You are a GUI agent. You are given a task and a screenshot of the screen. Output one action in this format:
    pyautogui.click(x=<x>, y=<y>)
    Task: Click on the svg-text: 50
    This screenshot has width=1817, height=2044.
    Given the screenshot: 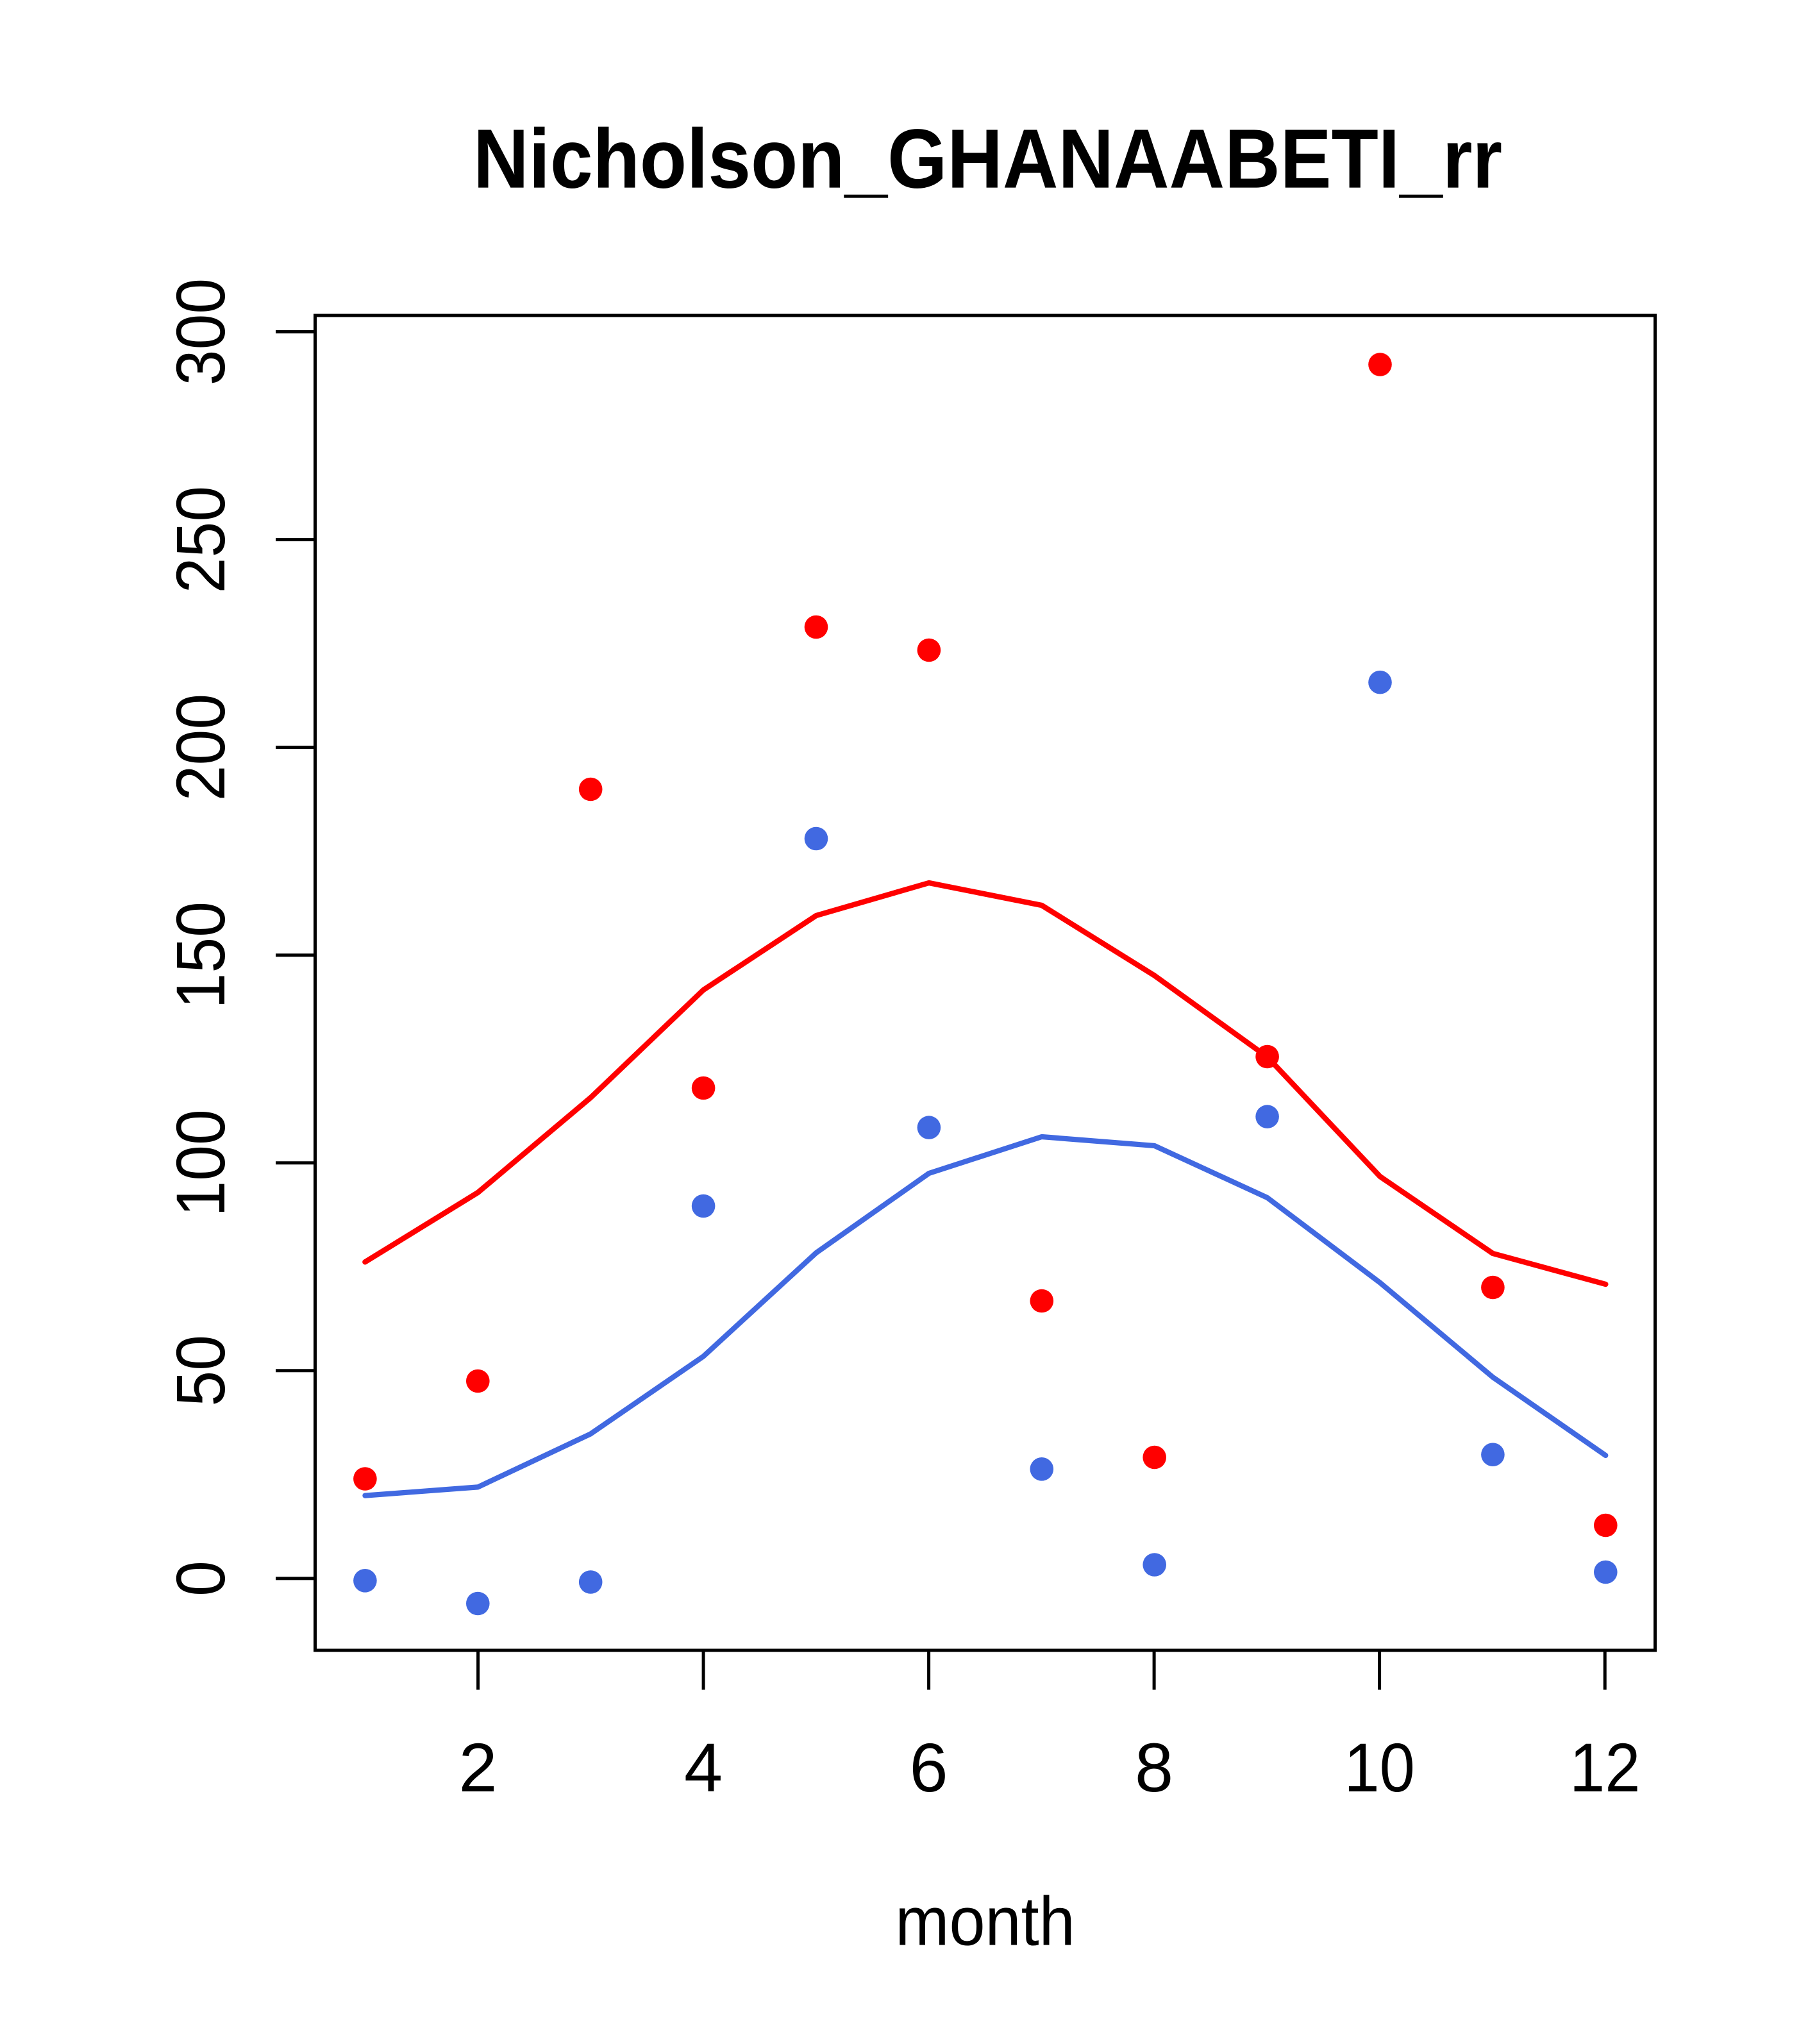 What is the action you would take?
    pyautogui.click(x=201, y=1371)
    